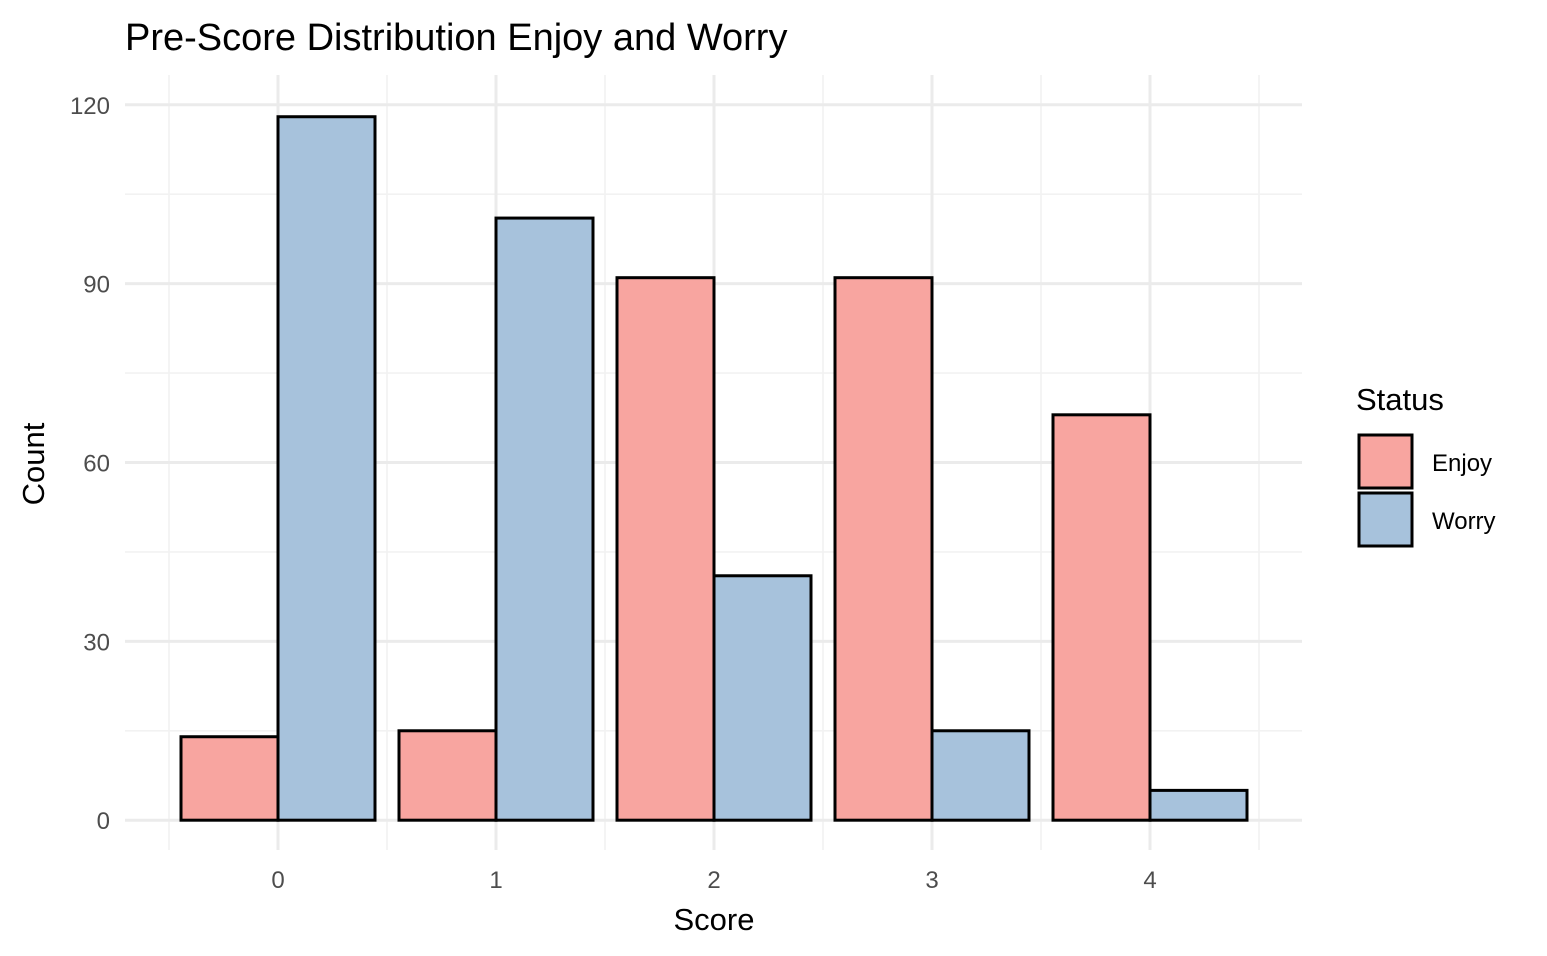  I want to click on legend-items: Enjoy Worry, so click(1426, 490).